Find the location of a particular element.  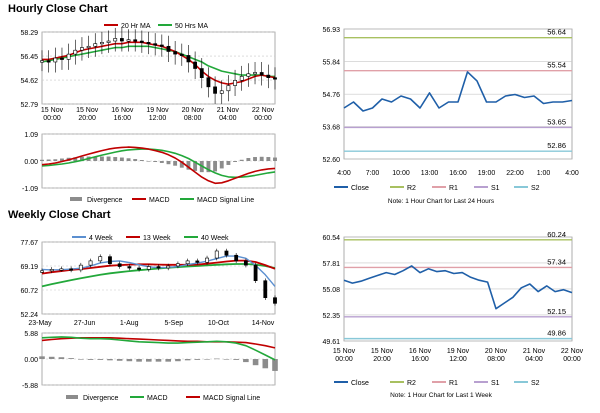

weekly-legend-divergence-label: Divergence is located at coordinates (101, 398).